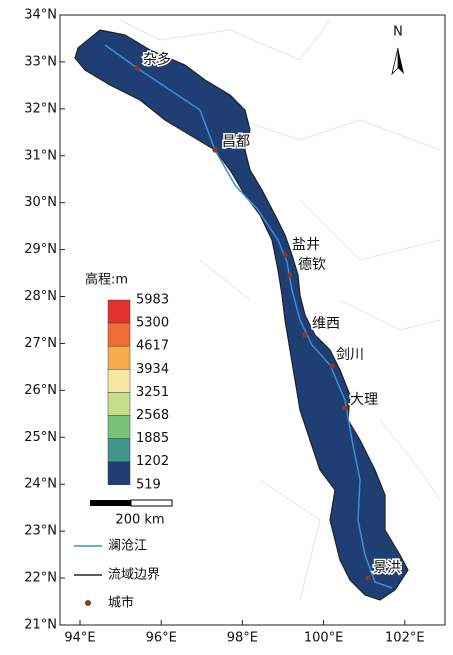 This screenshot has width=453, height=655. What do you see at coordinates (40, 249) in the screenshot?
I see `lat-tick-label: 29°N` at bounding box center [40, 249].